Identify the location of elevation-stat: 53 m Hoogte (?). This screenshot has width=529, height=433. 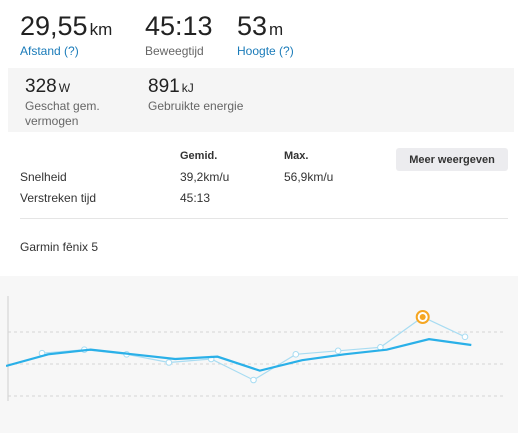
(265, 34).